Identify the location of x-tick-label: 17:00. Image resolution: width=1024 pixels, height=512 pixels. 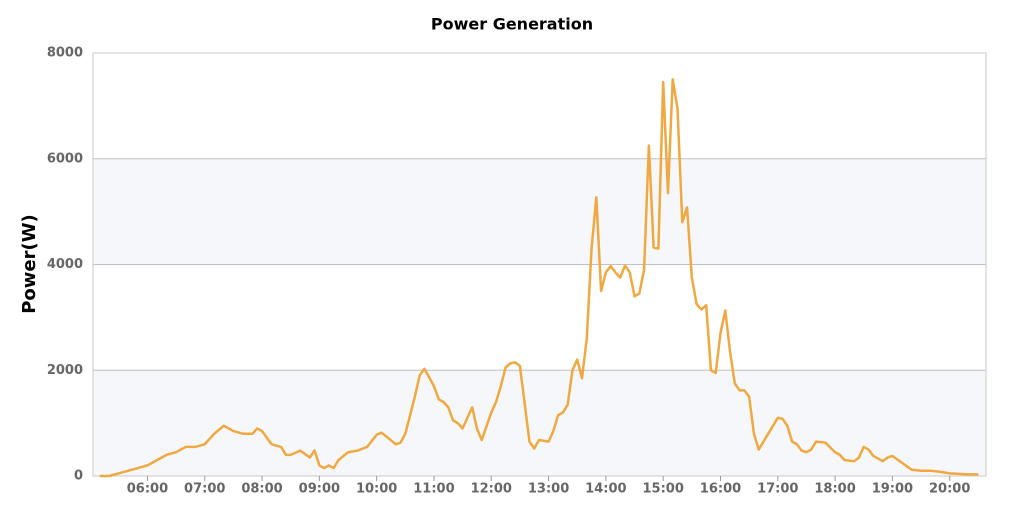
(777, 489).